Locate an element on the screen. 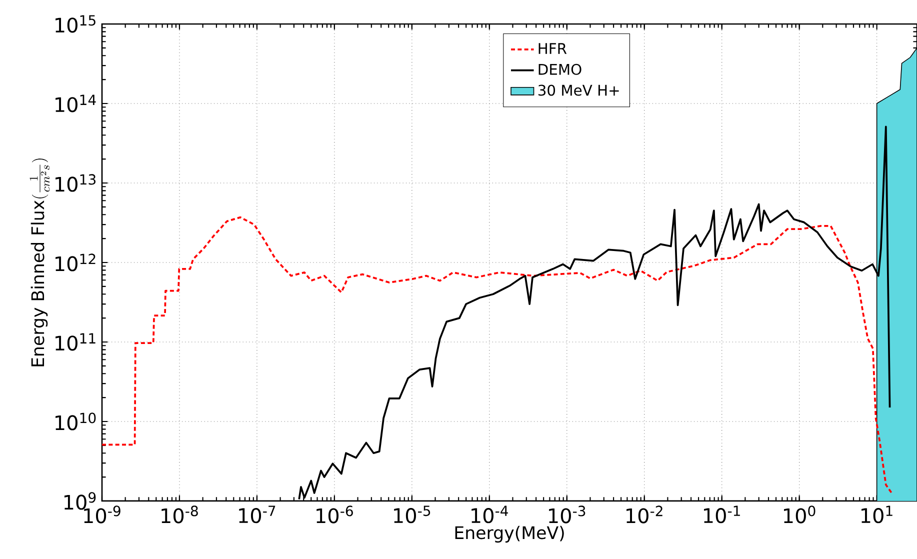 The height and width of the screenshot is (559, 917). x-axis-title: Energy(MeV) is located at coordinates (509, 534).